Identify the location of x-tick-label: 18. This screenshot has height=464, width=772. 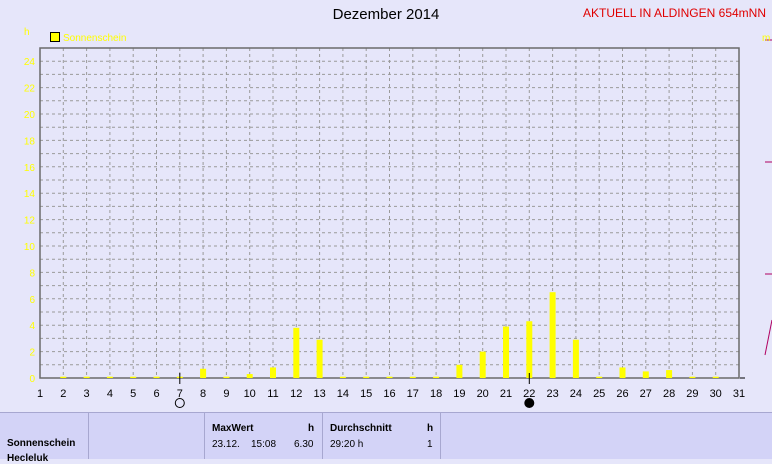
(436, 394).